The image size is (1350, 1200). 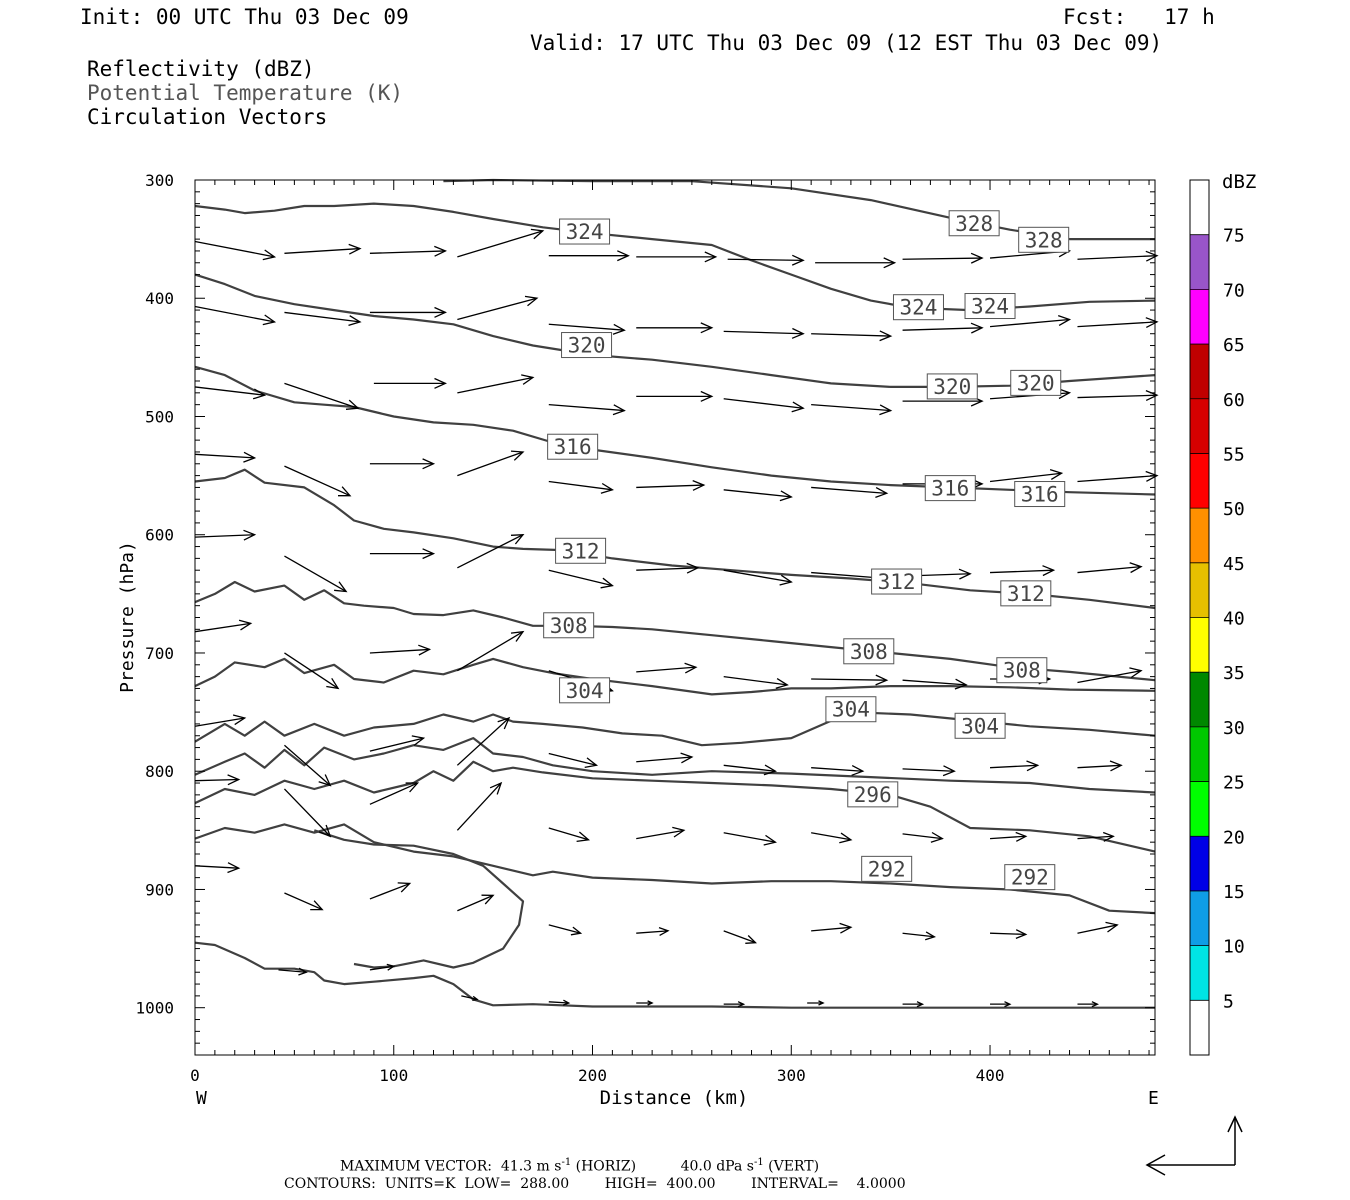 I want to click on y-tick-label: 900, so click(x=159, y=889).